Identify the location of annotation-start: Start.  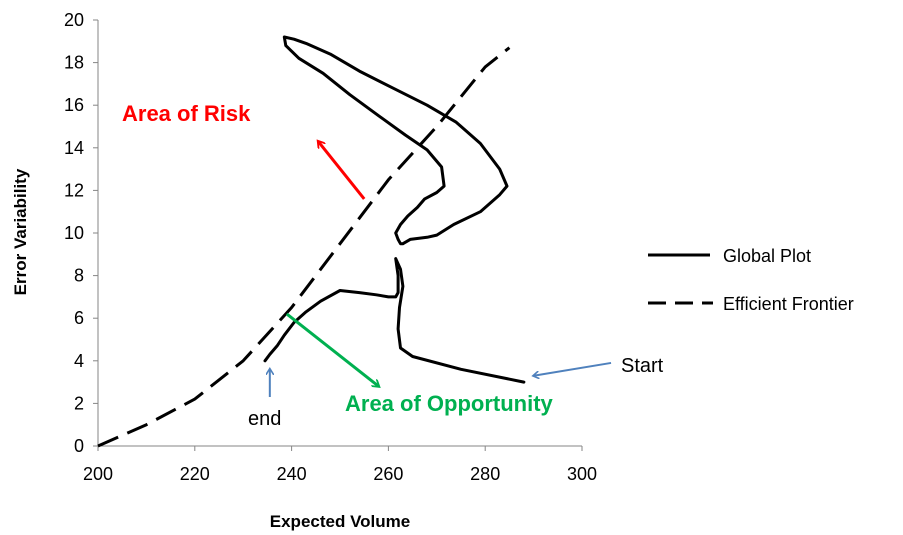
(642, 366).